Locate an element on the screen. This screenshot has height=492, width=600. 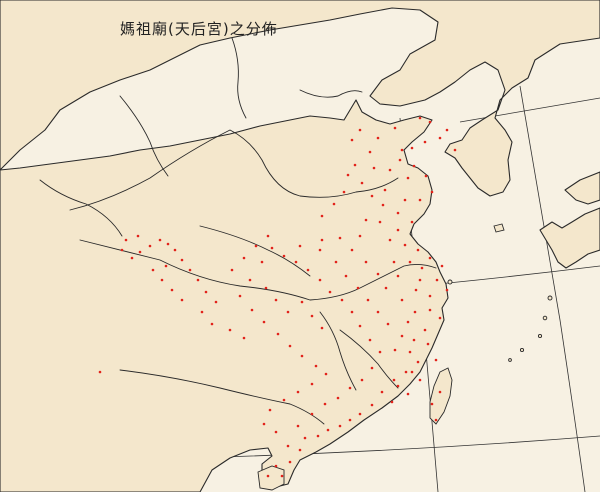
zhoushan-islet is located at coordinates (450, 282).